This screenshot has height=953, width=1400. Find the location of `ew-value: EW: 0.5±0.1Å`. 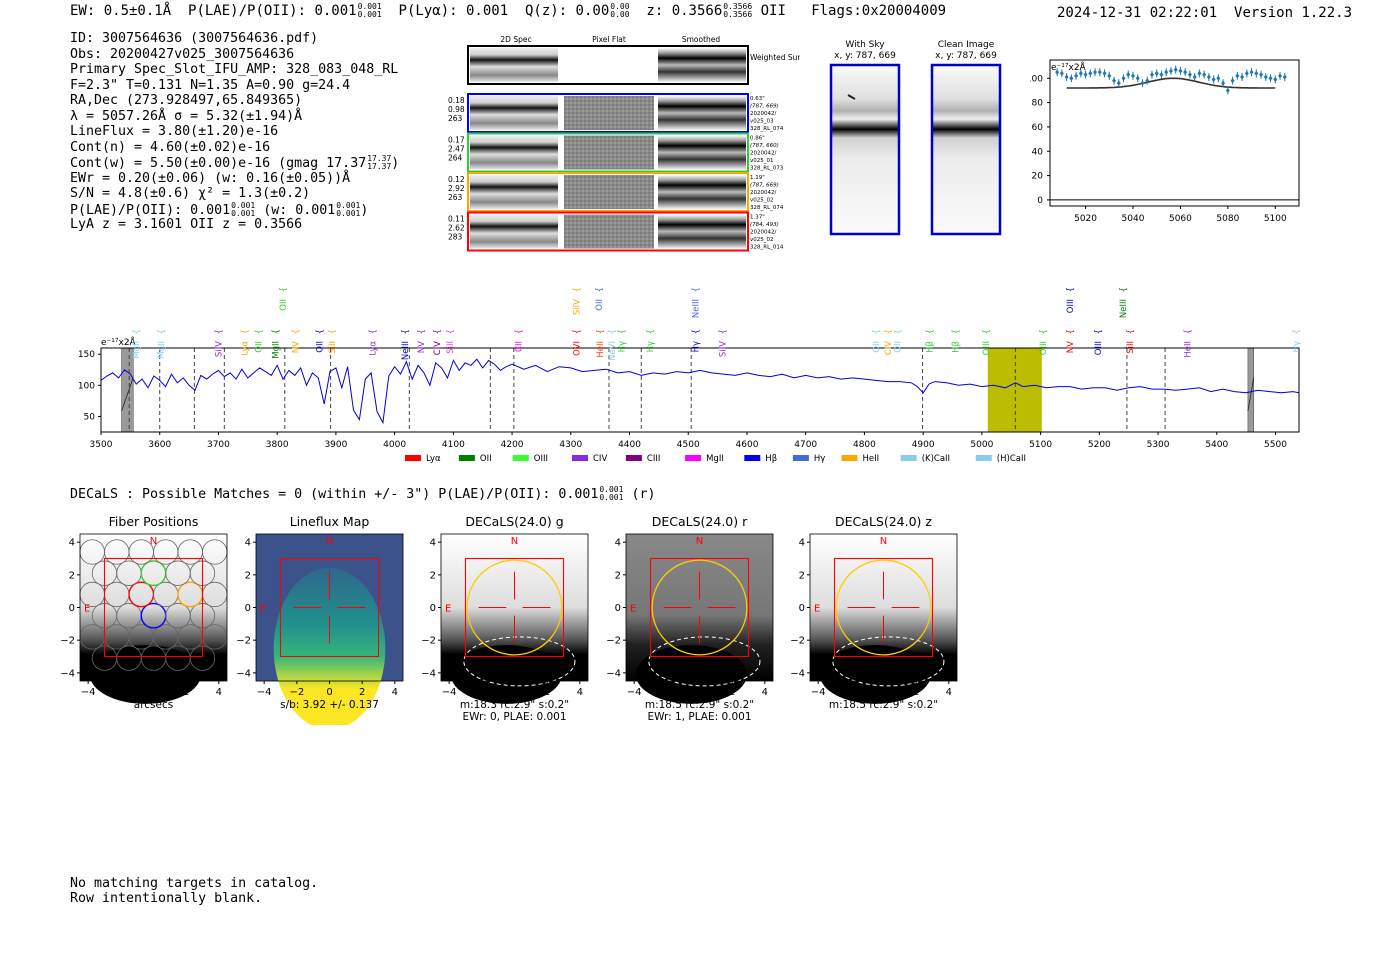

ew-value: EW: 0.5±0.1Å is located at coordinates (121, 11).